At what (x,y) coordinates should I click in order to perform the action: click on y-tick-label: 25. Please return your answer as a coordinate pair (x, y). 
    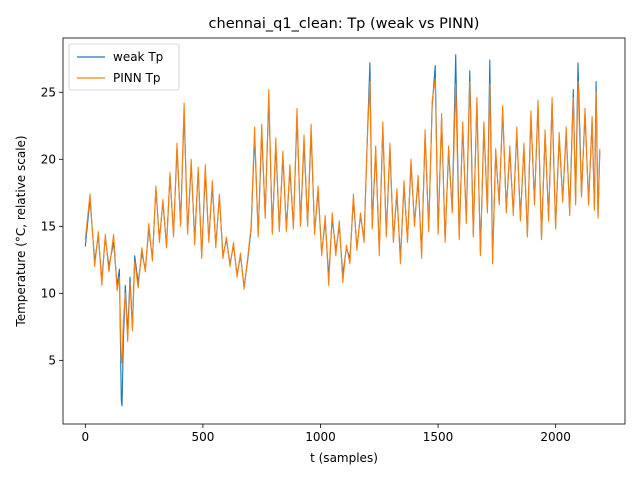
    Looking at the image, I should click on (48, 92).